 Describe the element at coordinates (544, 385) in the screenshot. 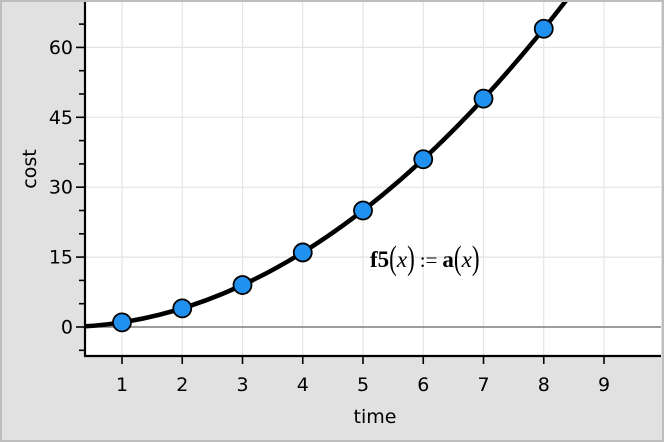

I see `x-tick-label: 8` at that location.